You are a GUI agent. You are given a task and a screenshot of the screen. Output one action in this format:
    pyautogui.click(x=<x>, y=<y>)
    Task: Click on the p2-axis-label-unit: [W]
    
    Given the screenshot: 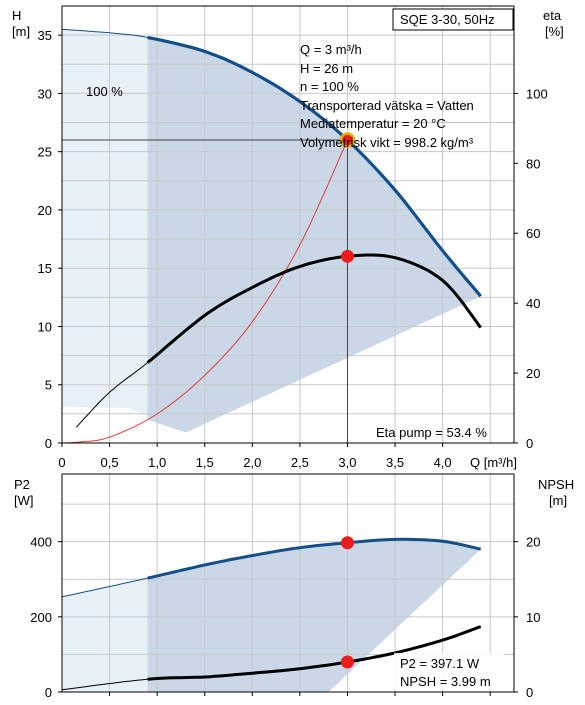 What is the action you would take?
    pyautogui.click(x=24, y=500)
    